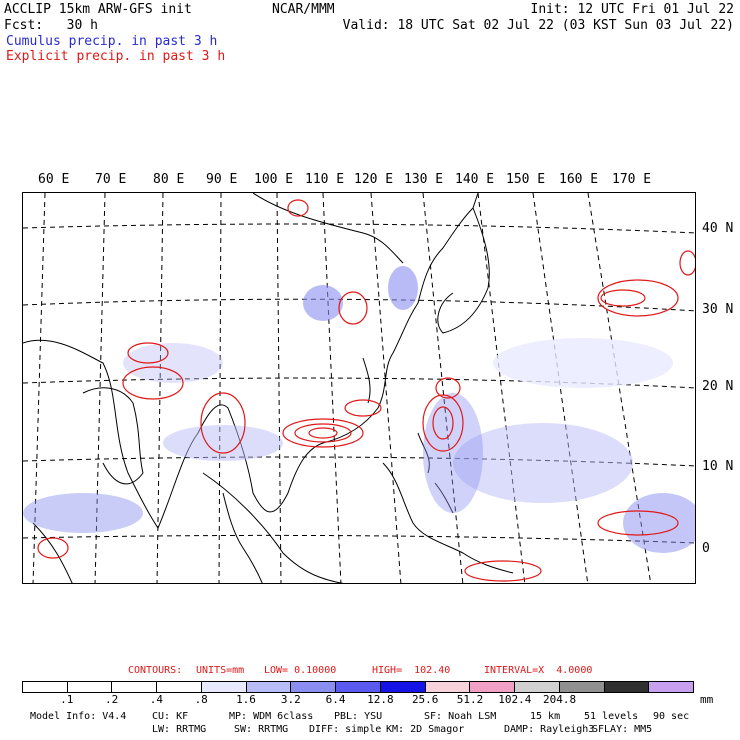 The height and width of the screenshot is (740, 740). Describe the element at coordinates (246, 699) in the screenshot. I see `legend-level: 1.6` at that location.